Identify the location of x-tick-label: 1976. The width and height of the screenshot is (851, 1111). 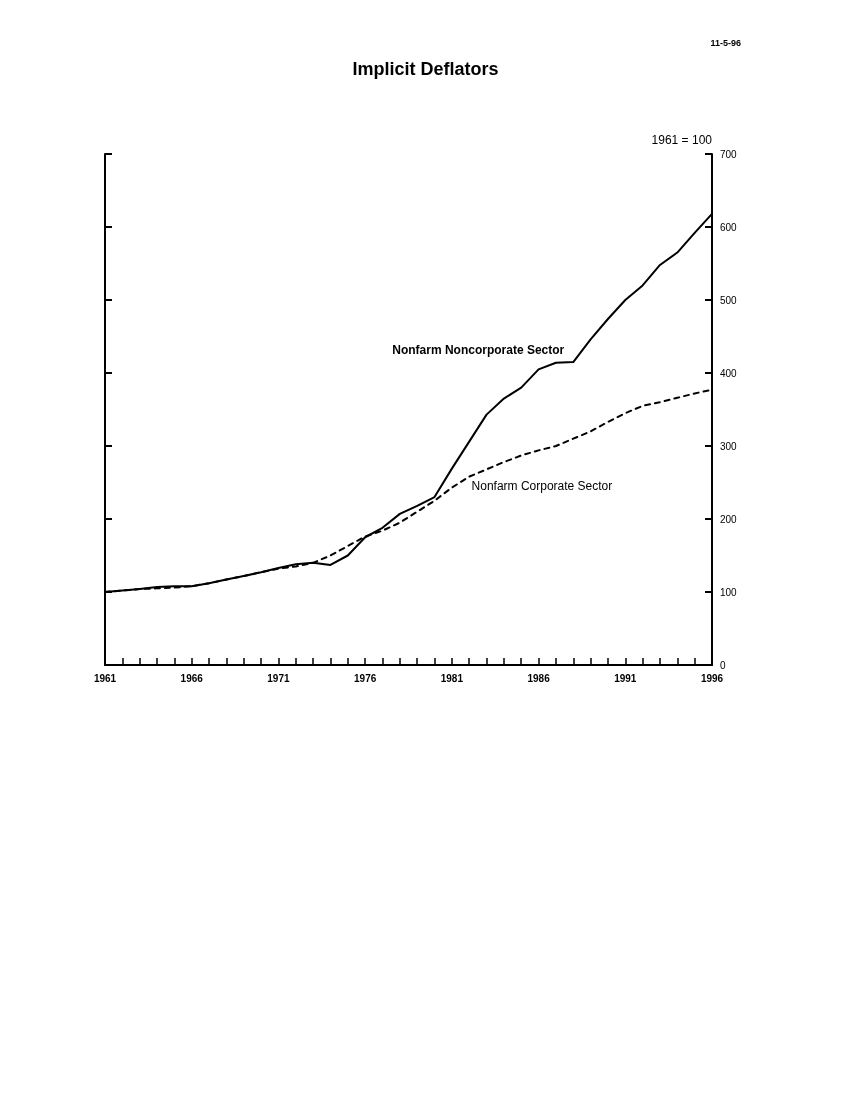
(365, 678).